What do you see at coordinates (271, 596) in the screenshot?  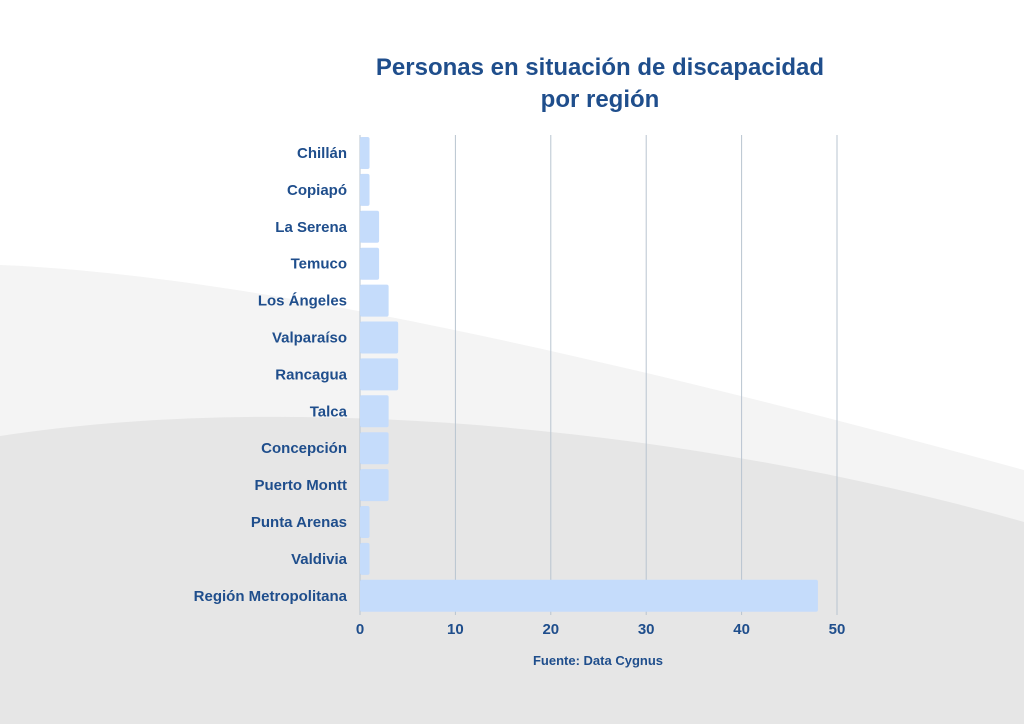 I see `category-label: Región Metropolitana` at bounding box center [271, 596].